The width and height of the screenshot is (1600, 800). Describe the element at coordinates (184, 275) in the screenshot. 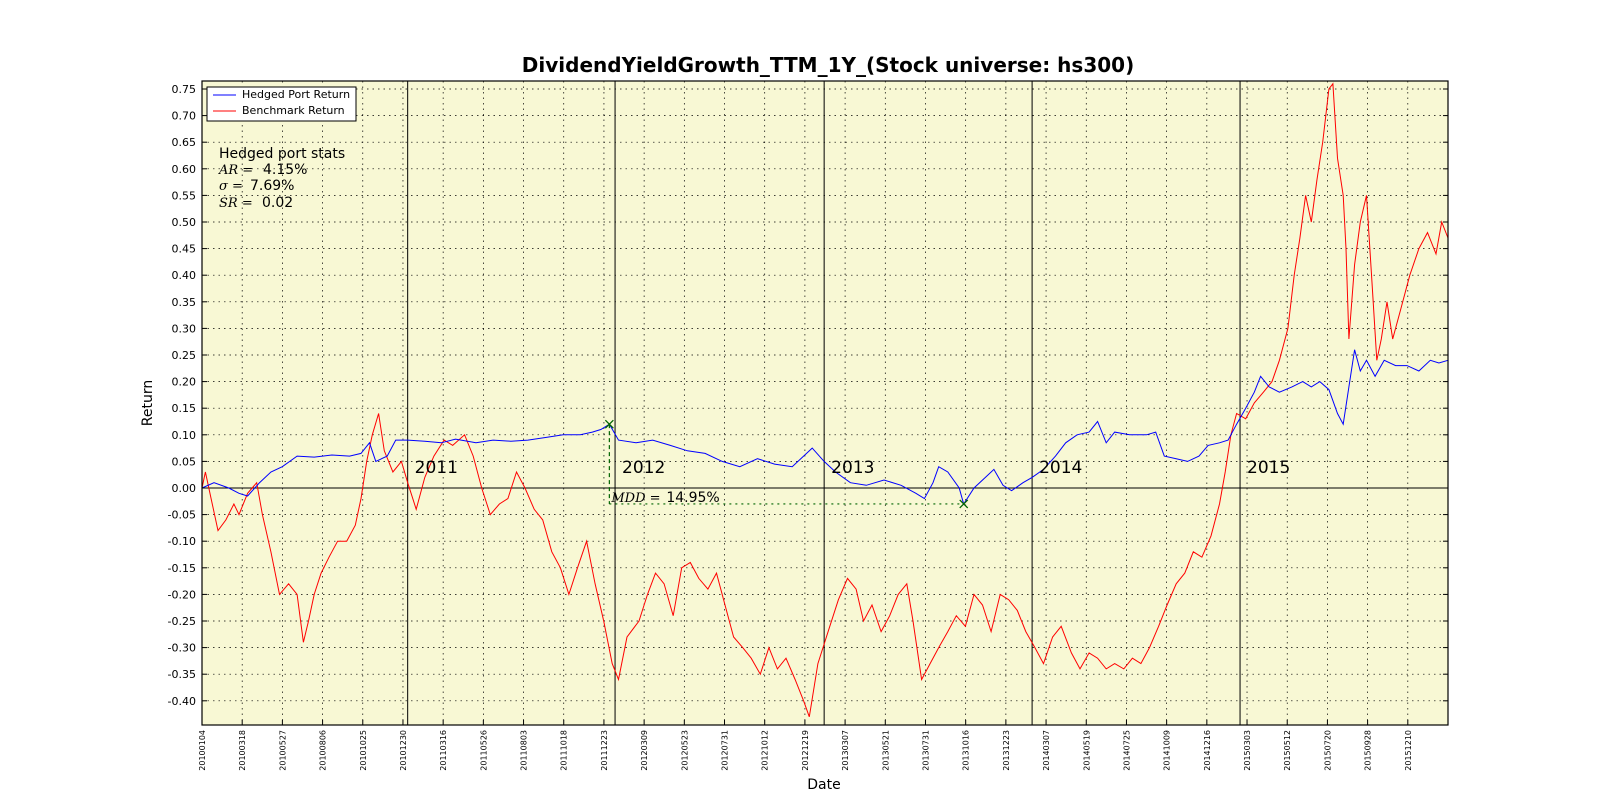

I see `y-tick-label: 0.40` at that location.